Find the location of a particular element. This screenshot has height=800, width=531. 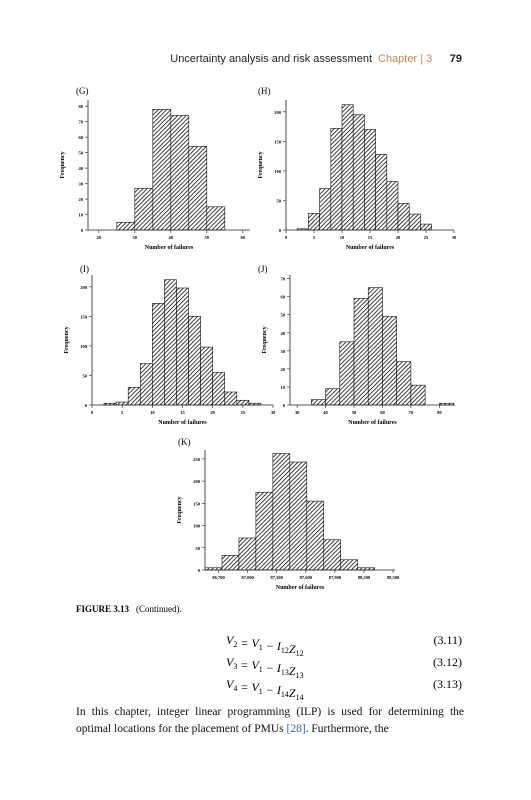

equation-part: V is located at coordinates (230, 684).